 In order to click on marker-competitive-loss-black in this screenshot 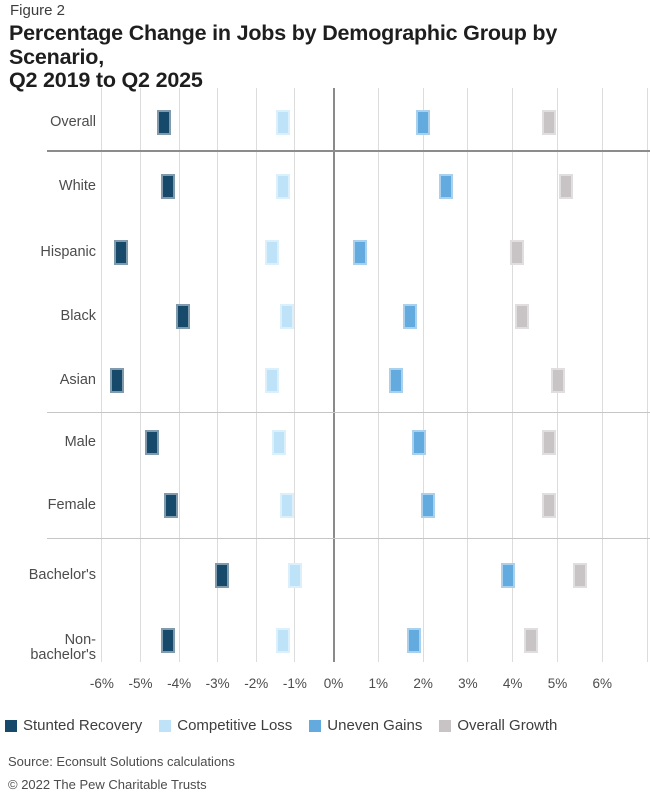, I will do `click(287, 316)`.